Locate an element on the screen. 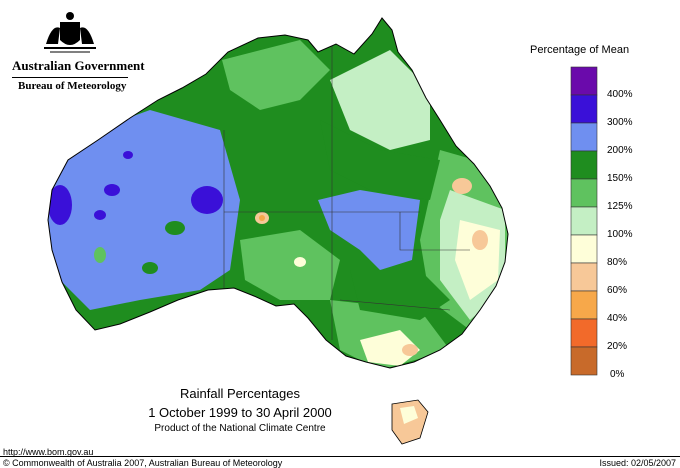  legend-label: 0% is located at coordinates (617, 374).